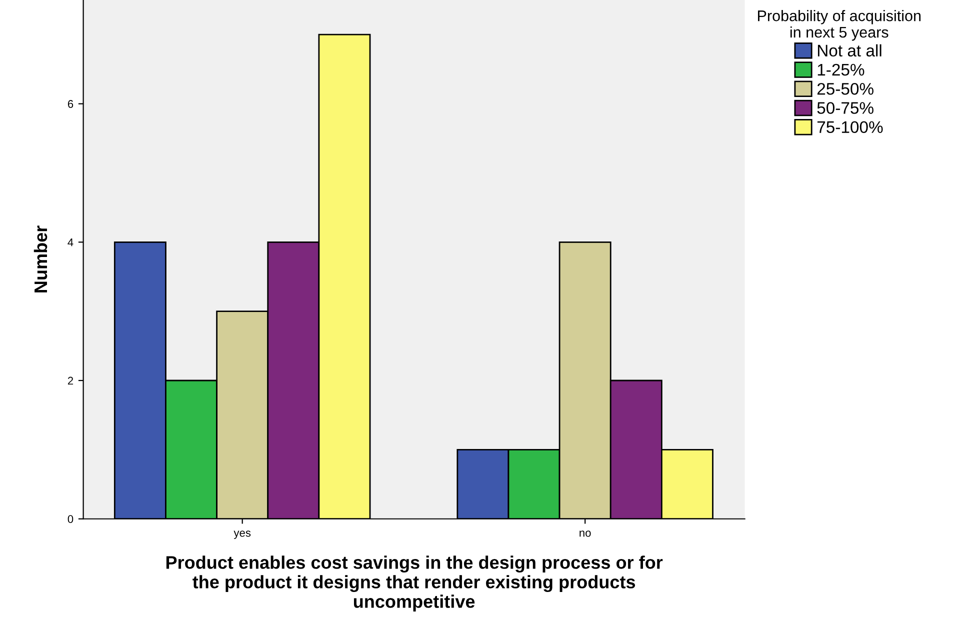 The height and width of the screenshot is (639, 980). Describe the element at coordinates (71, 519) in the screenshot. I see `y-tick-label: 0` at that location.